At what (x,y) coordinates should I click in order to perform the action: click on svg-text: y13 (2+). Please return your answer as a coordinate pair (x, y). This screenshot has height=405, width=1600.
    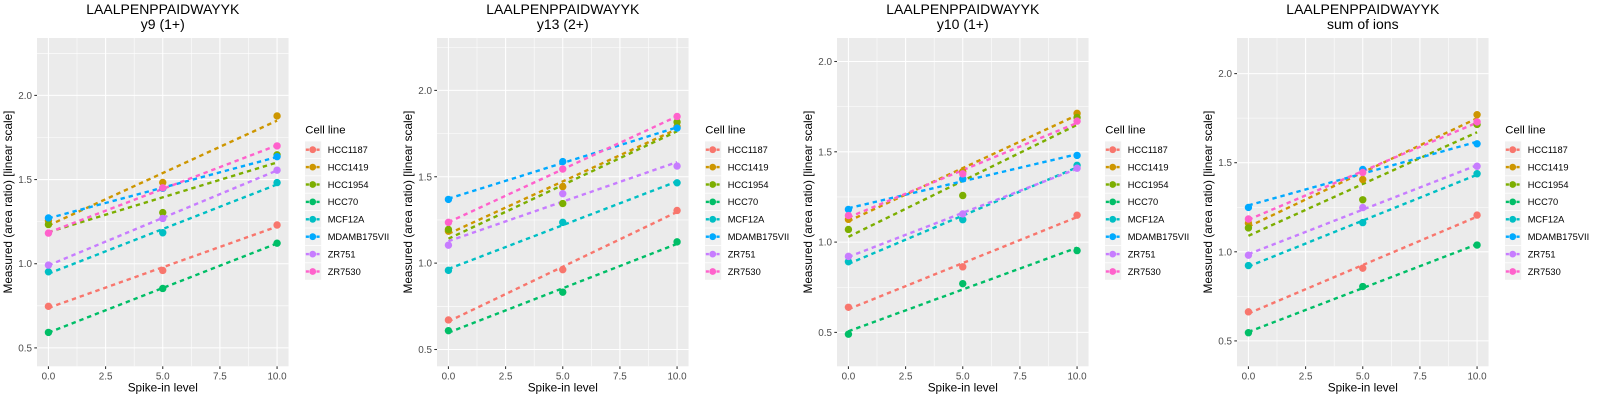
    Looking at the image, I should click on (563, 24).